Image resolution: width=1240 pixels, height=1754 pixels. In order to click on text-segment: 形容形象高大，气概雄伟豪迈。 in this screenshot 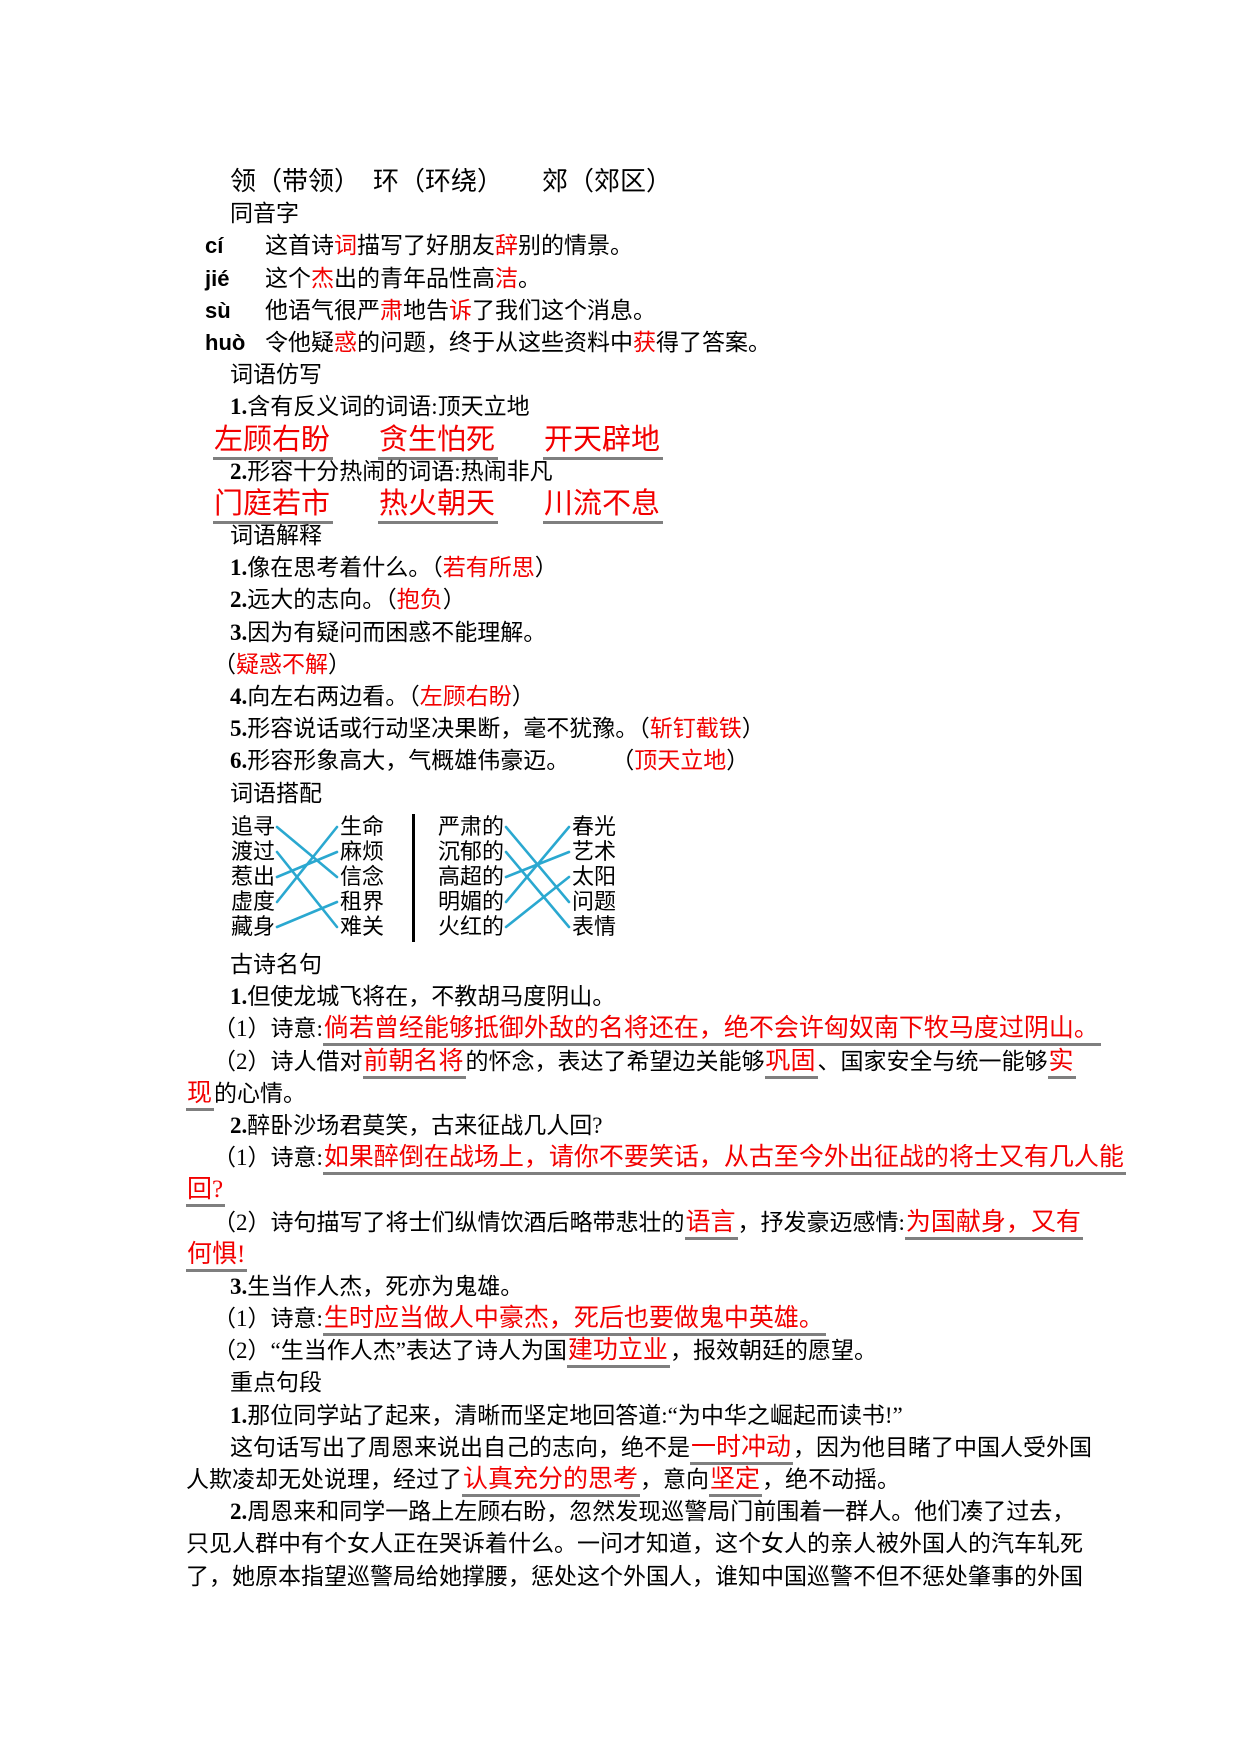, I will do `click(408, 761)`.